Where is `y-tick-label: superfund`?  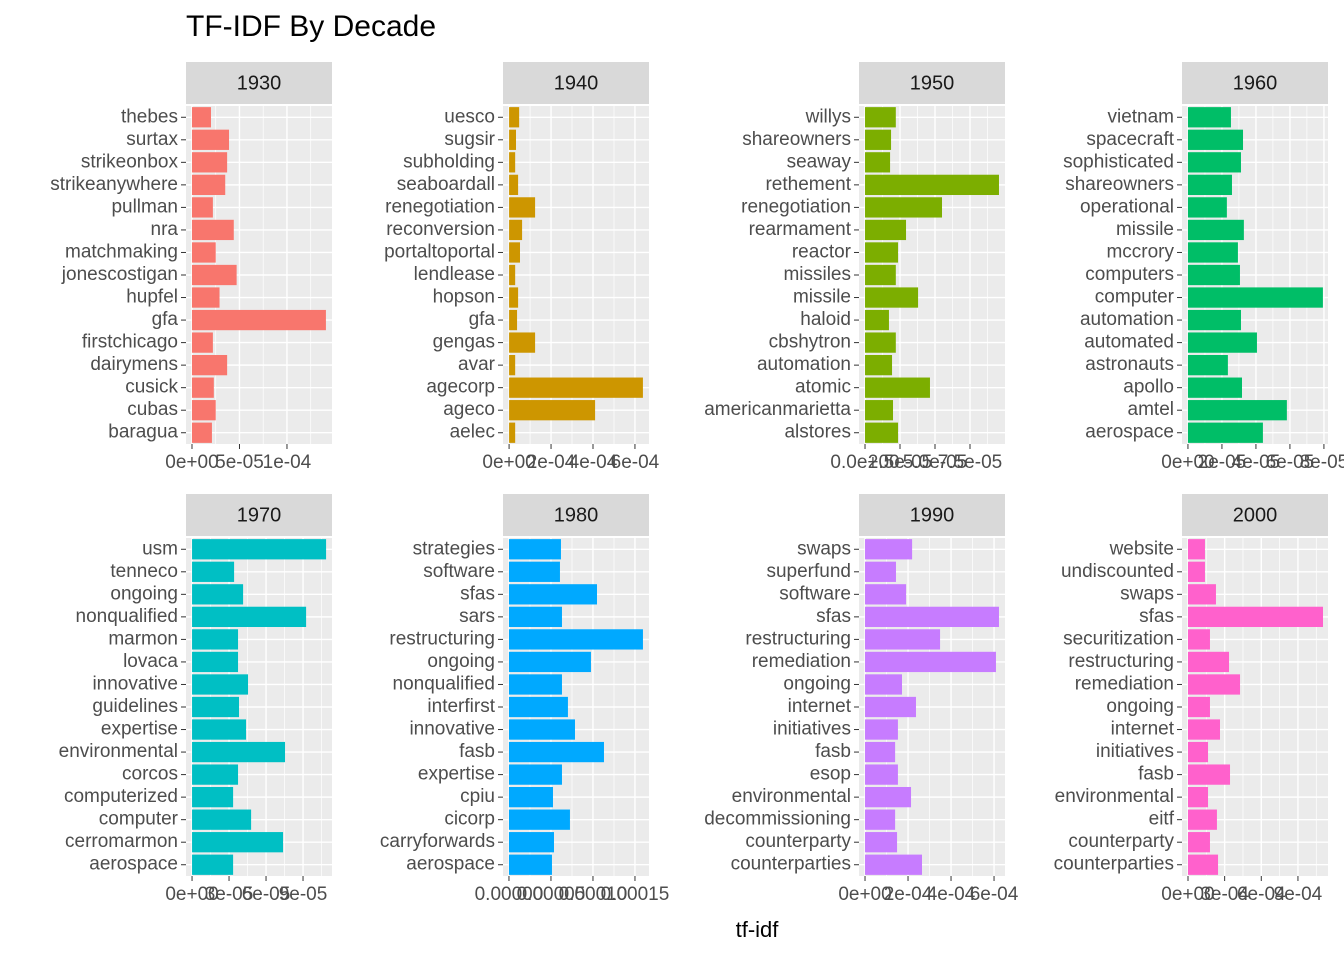 y-tick-label: superfund is located at coordinates (808, 571).